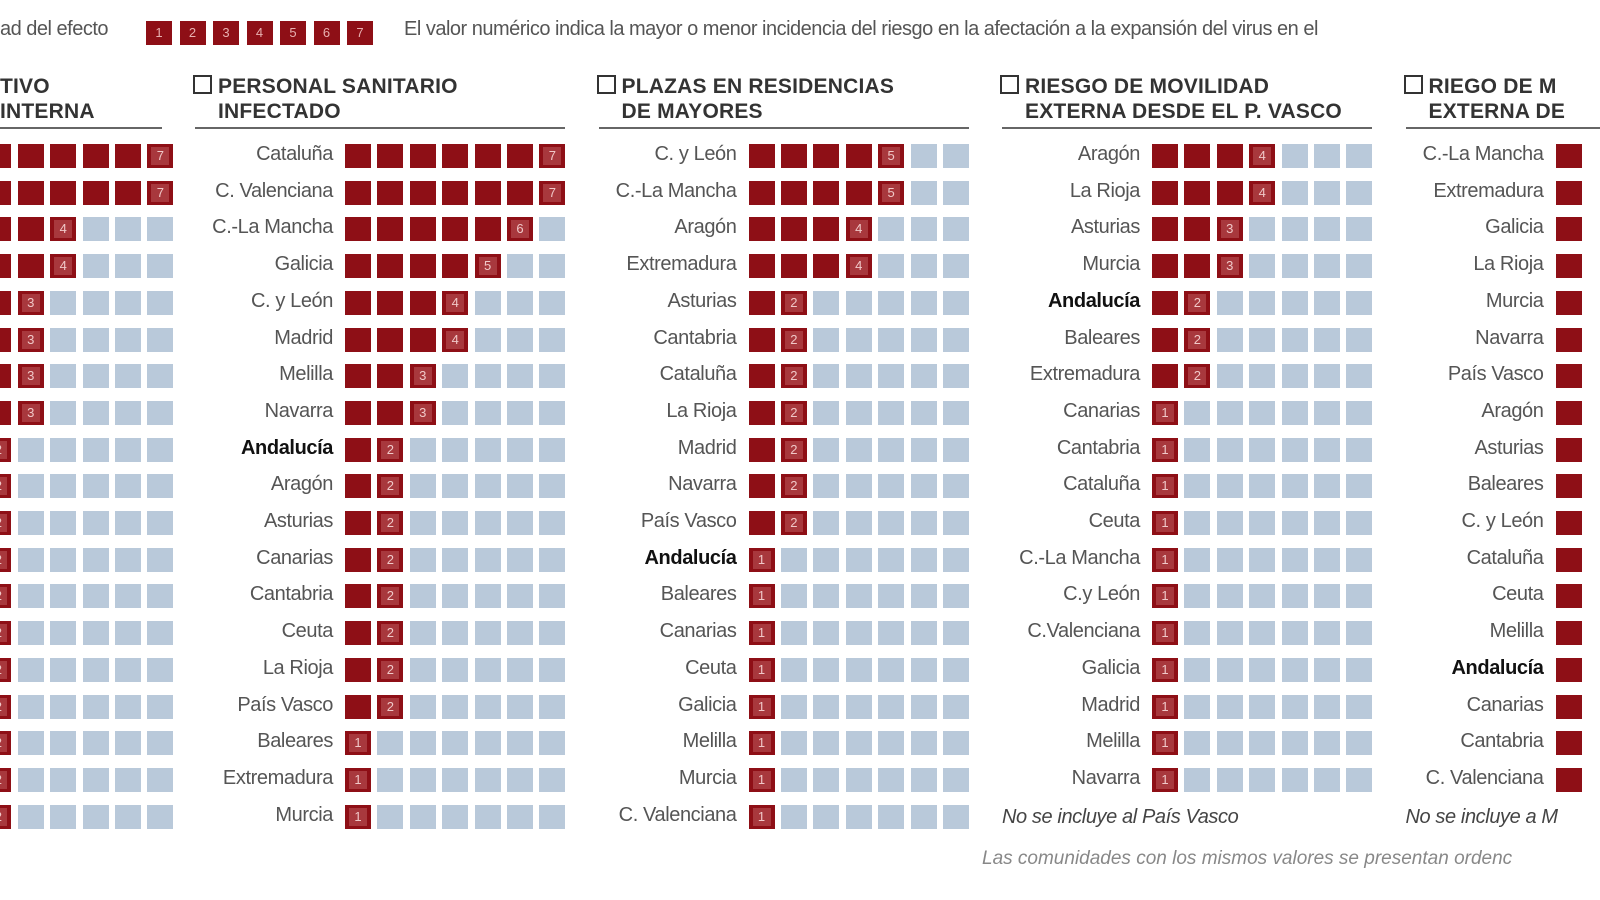  I want to click on filled-cell: 2, so click(1197, 302).